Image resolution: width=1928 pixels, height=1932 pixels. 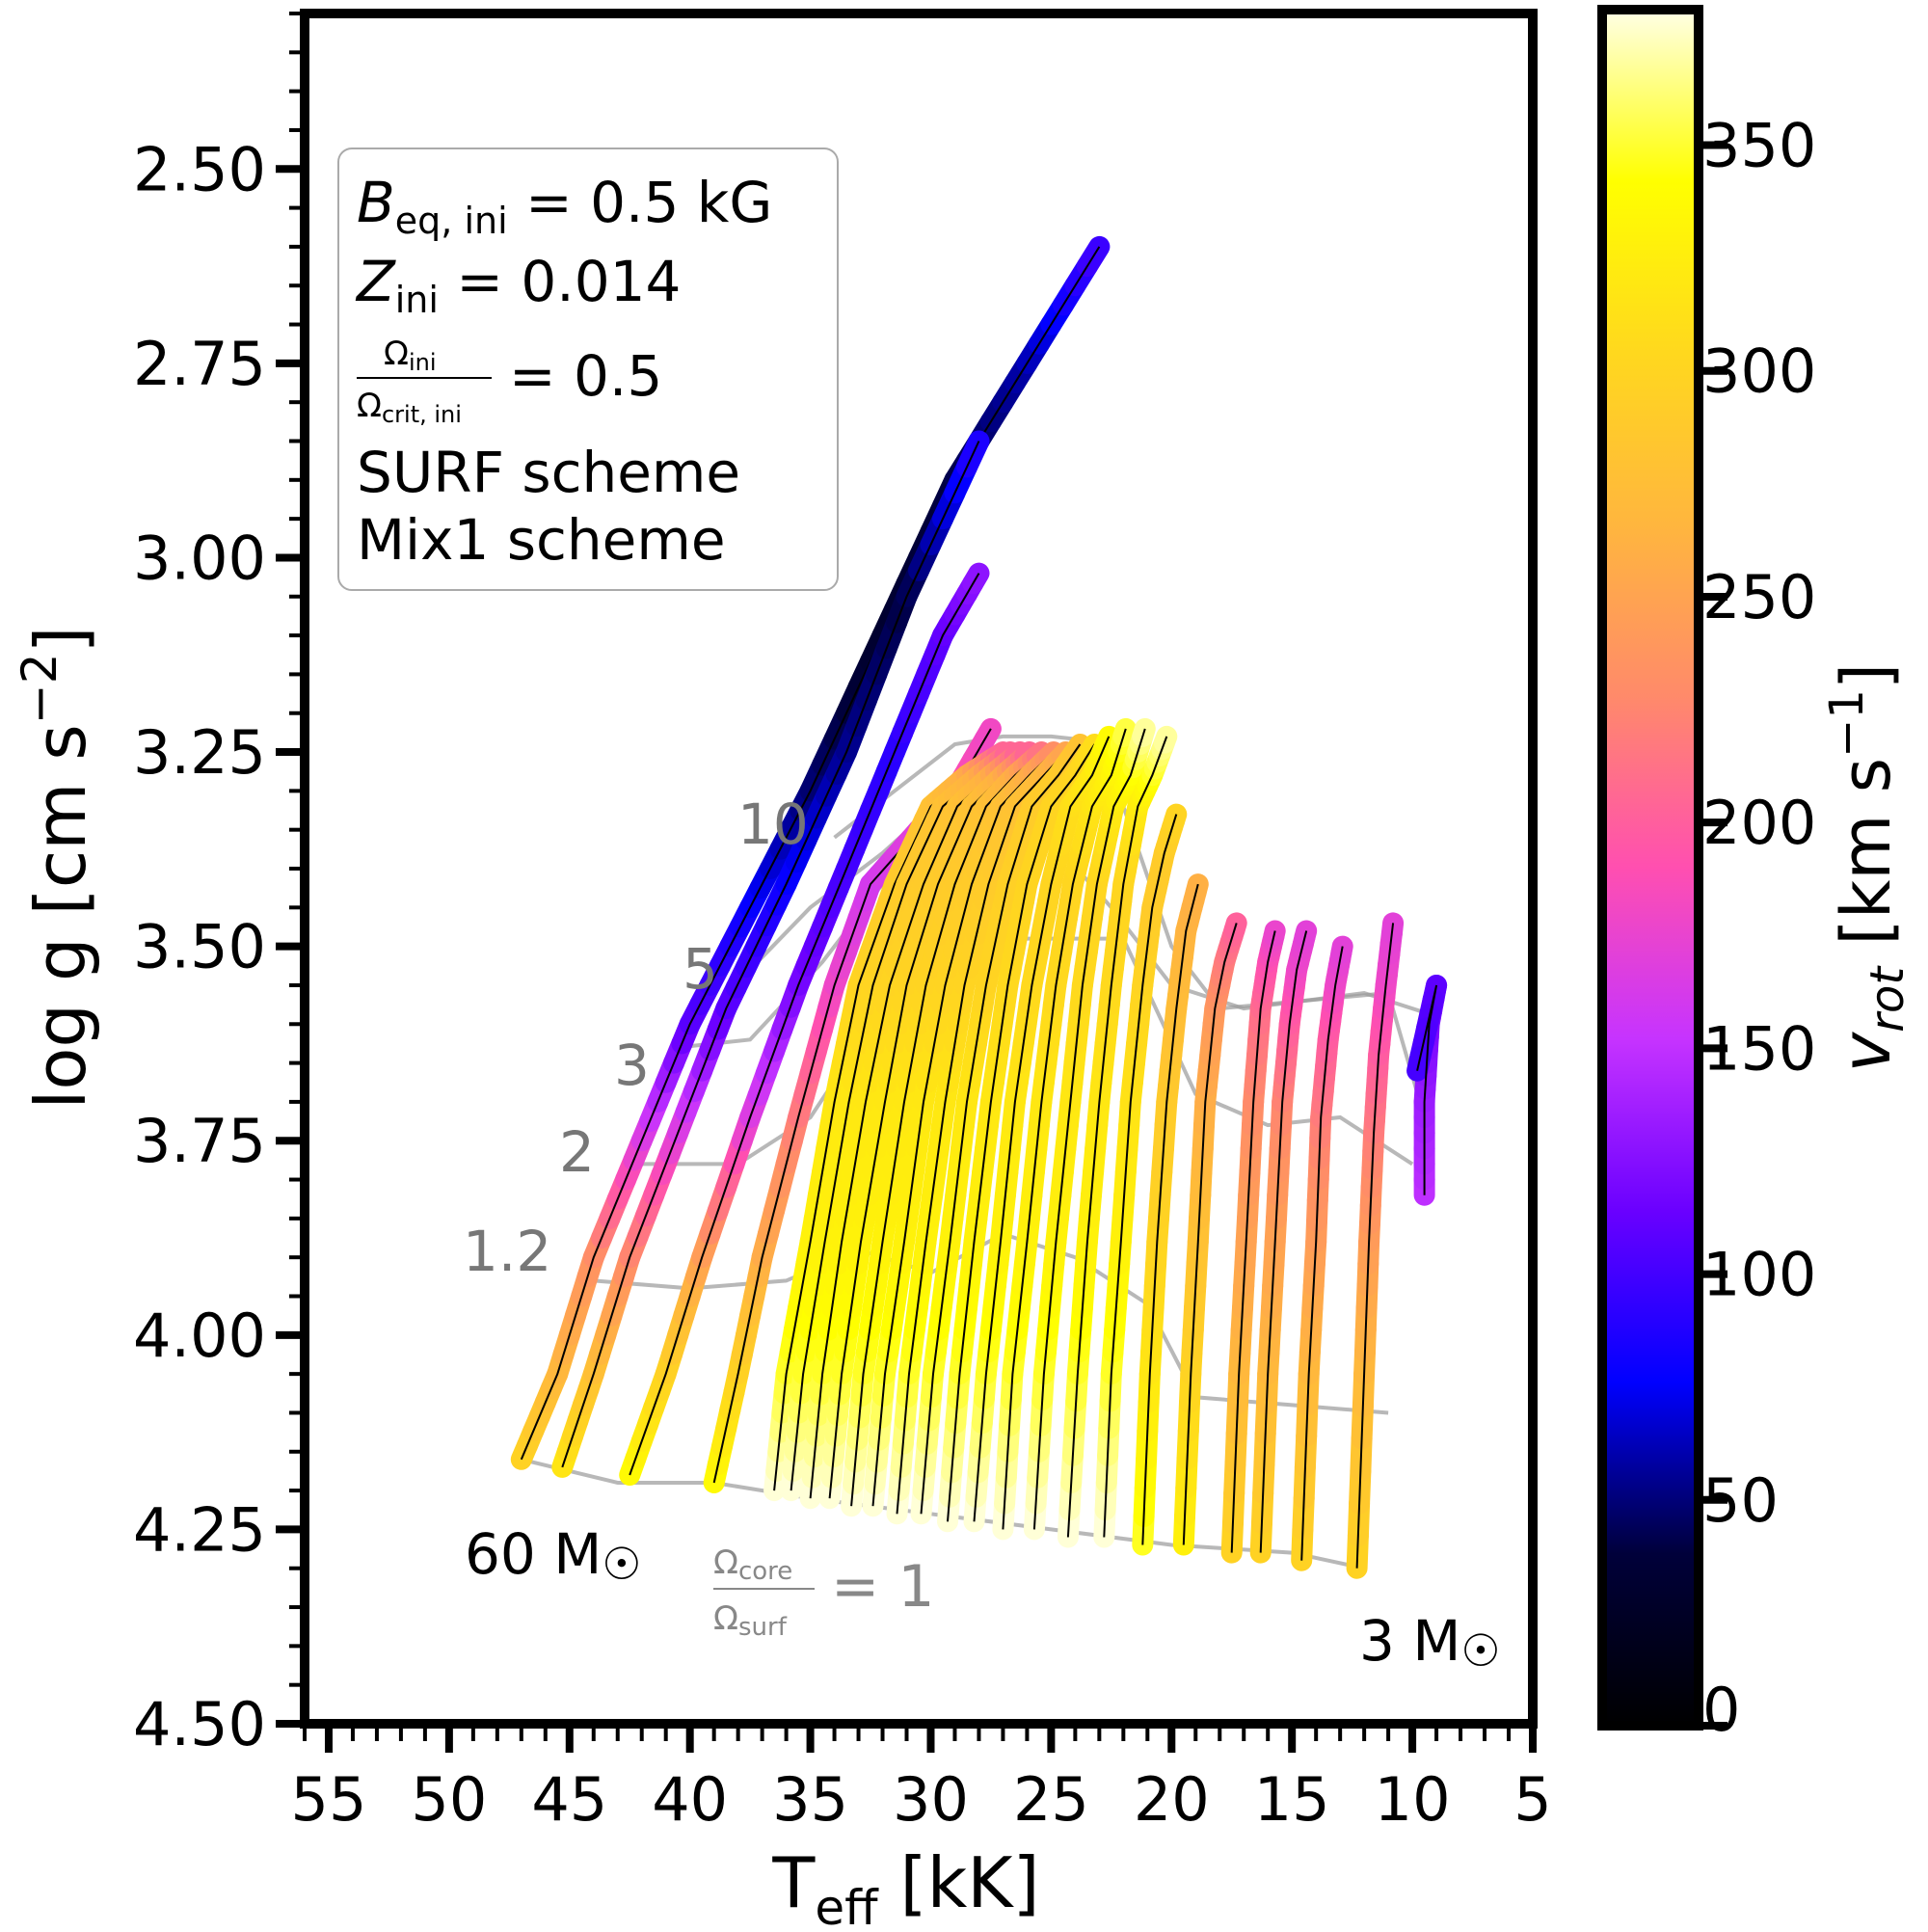 I want to click on colorbar-tick-label: 300, so click(x=1759, y=371).